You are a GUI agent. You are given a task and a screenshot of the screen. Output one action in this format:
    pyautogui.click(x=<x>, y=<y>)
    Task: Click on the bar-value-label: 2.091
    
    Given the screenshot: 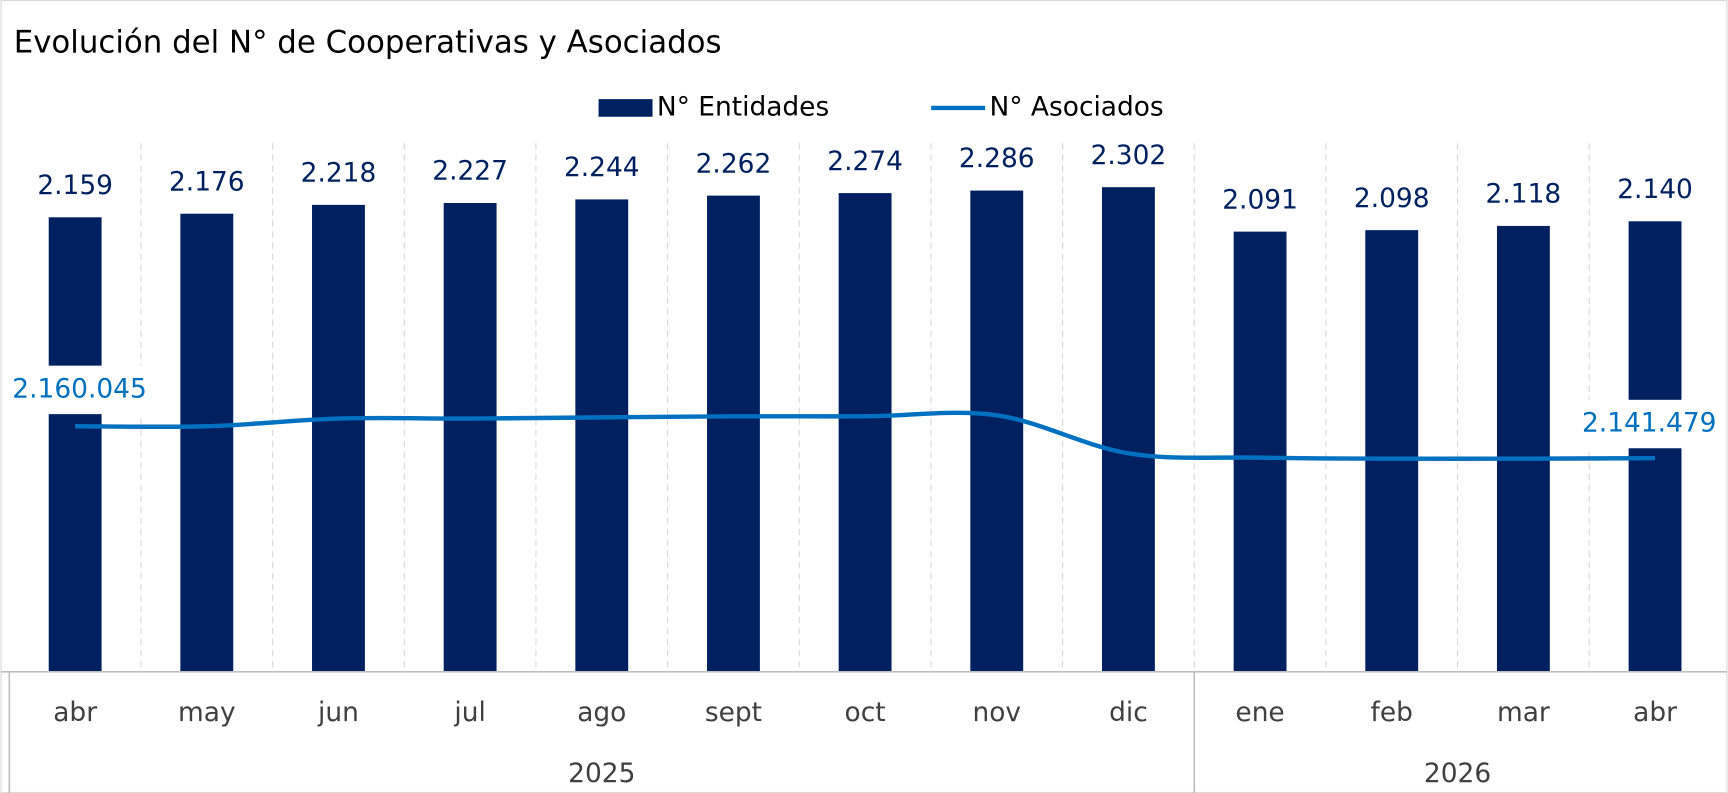 What is the action you would take?
    pyautogui.click(x=1260, y=199)
    